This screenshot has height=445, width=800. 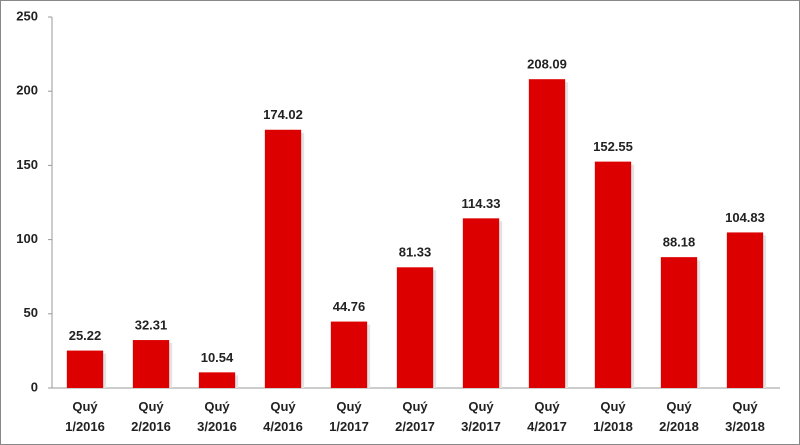 What do you see at coordinates (613, 146) in the screenshot?
I see `value-label: 152.55` at bounding box center [613, 146].